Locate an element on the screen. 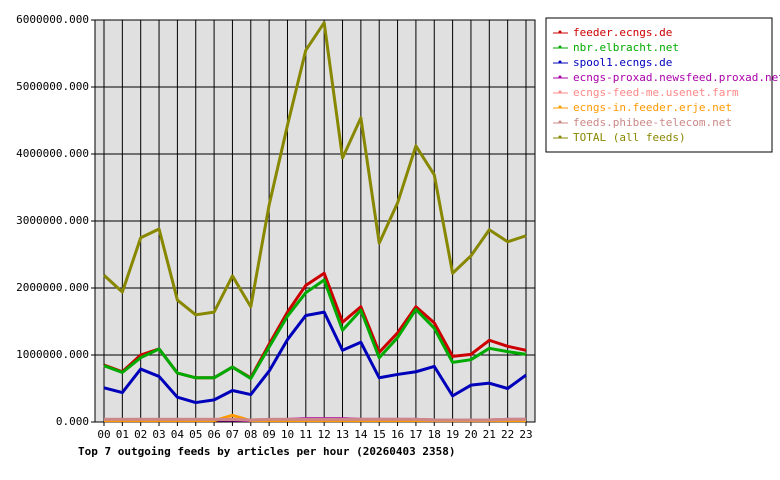 The height and width of the screenshot is (480, 780). y-tick-label: 5000000.000 is located at coordinates (52, 86).